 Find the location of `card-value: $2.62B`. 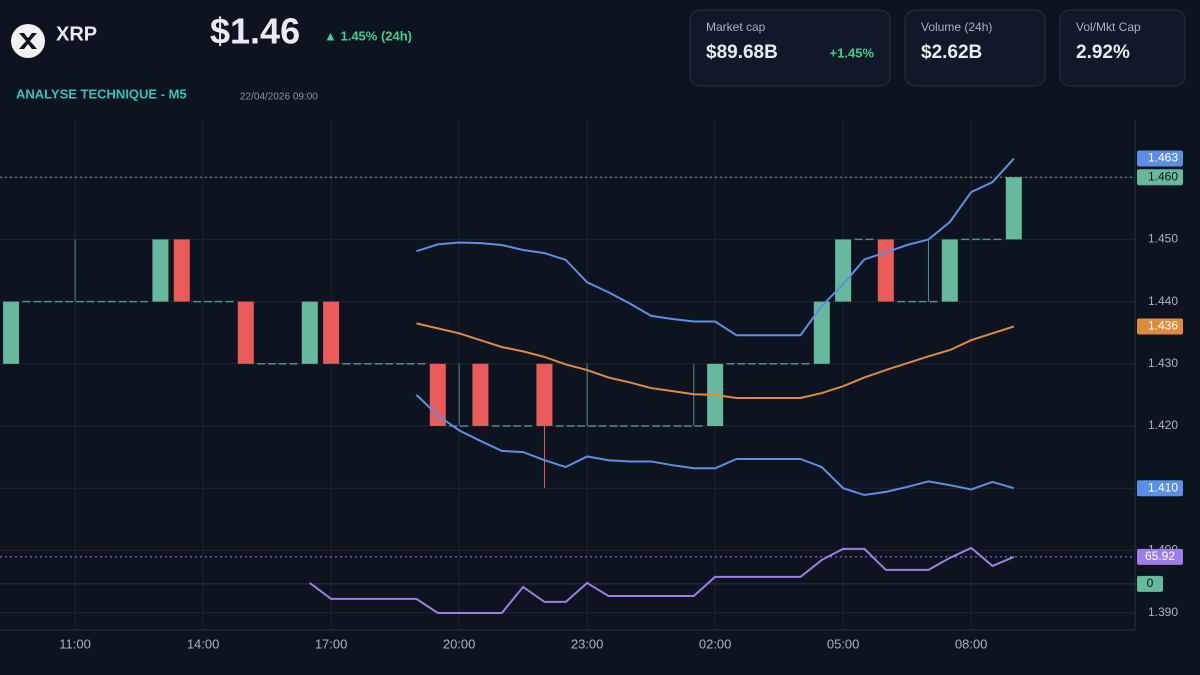

card-value: $2.62B is located at coordinates (951, 52).